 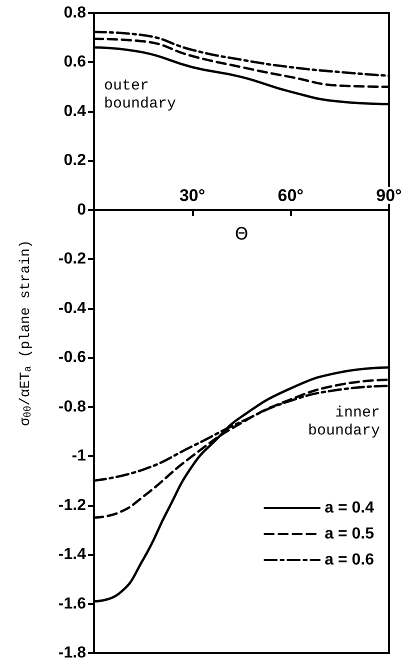 I want to click on y-tick-label: -0.6, so click(x=72, y=357).